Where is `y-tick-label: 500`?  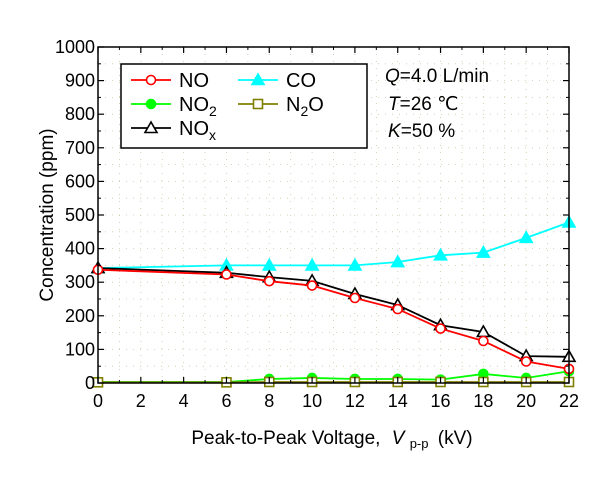 y-tick-label: 500 is located at coordinates (80, 215).